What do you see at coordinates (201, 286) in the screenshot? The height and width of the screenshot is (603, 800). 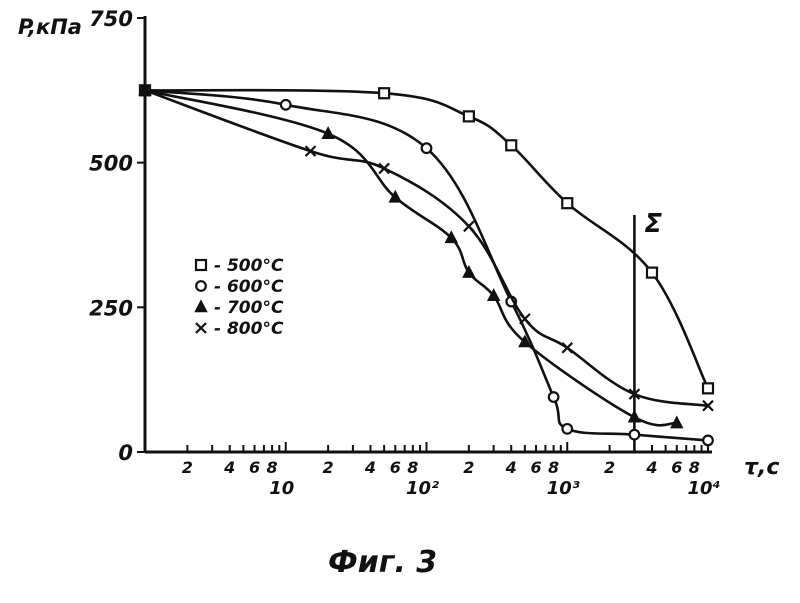 I see `legend-marker-600C` at bounding box center [201, 286].